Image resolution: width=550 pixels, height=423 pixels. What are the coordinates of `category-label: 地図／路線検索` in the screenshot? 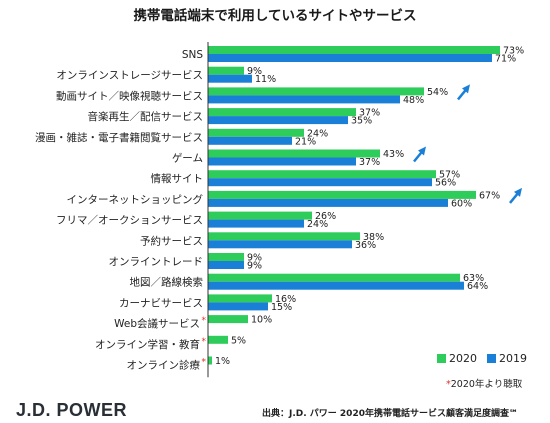 It's located at (167, 282).